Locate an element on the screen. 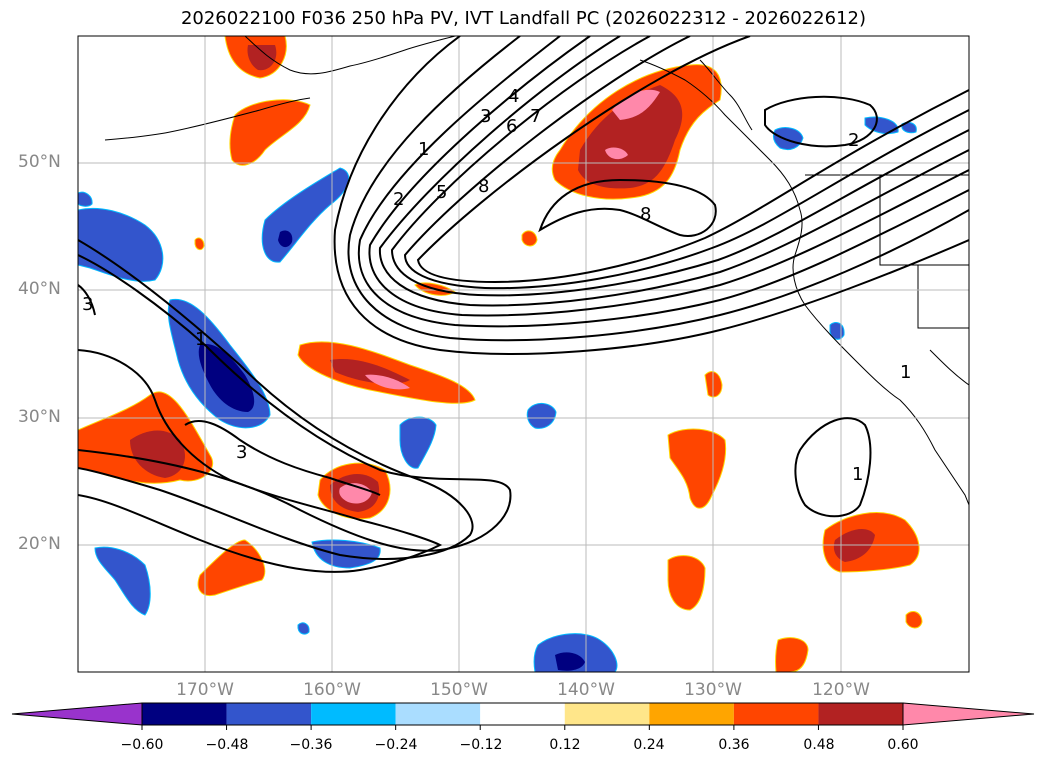 This screenshot has width=1047, height=765. contour-label: 5 is located at coordinates (441, 192).